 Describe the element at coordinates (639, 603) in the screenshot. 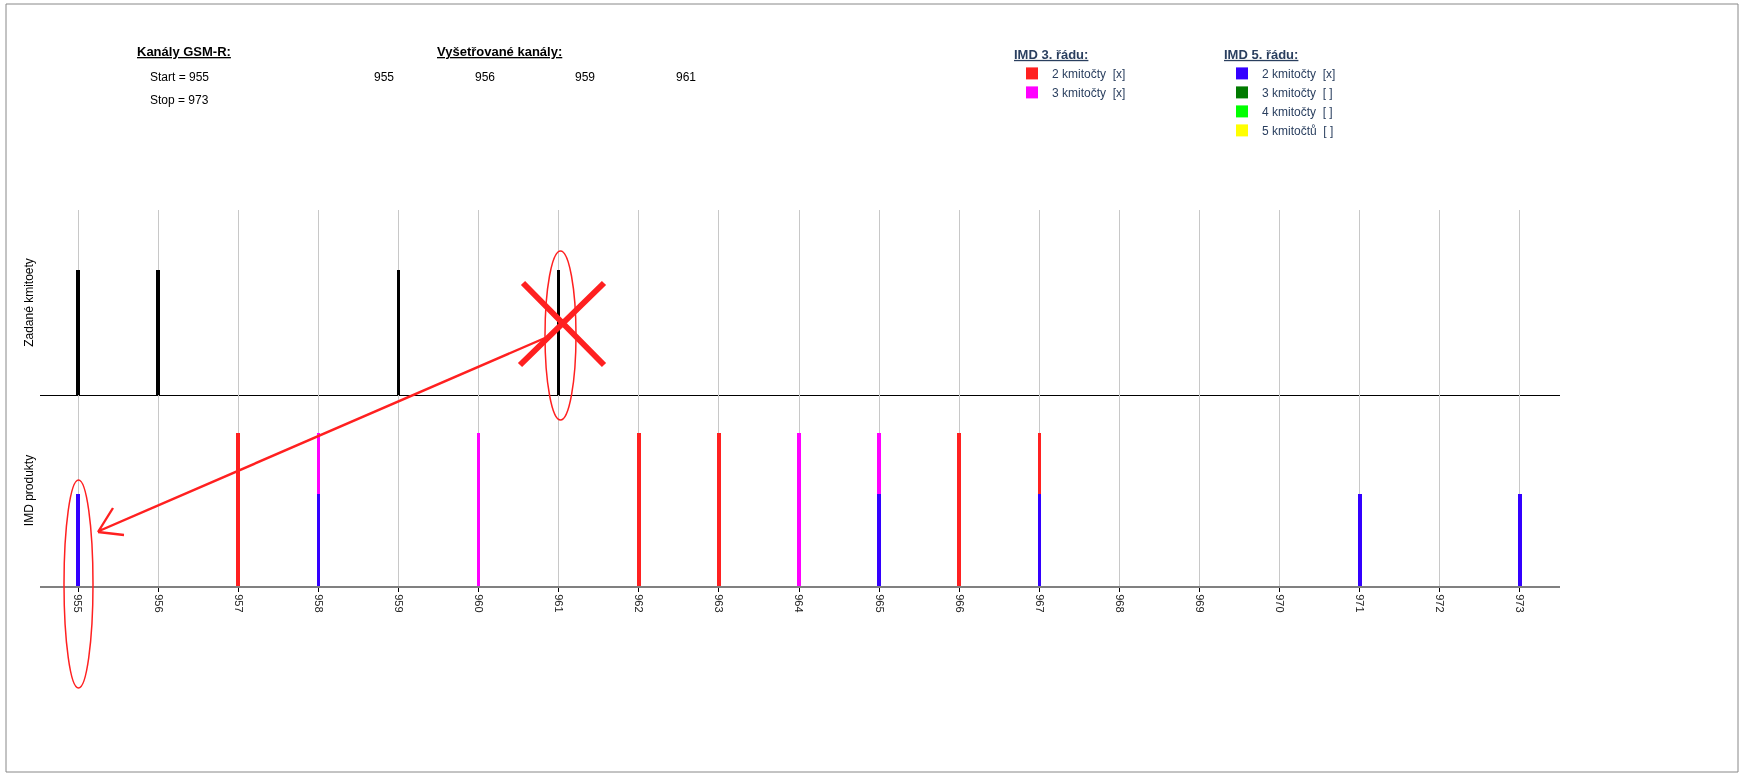

I see `x-tick-label: 962` at that location.